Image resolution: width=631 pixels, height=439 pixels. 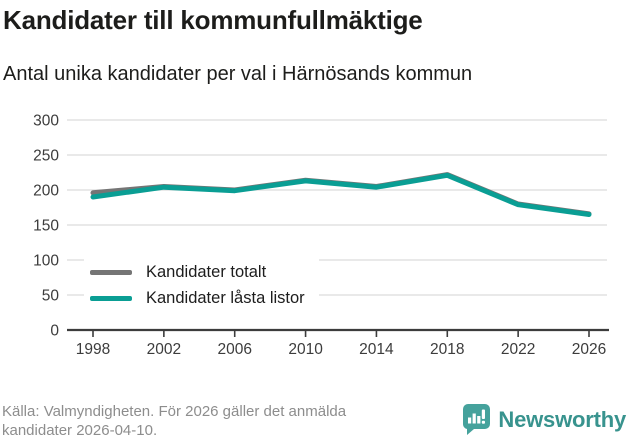 I want to click on source-note-line2: kandidater 2026-04-10., so click(x=80, y=430).